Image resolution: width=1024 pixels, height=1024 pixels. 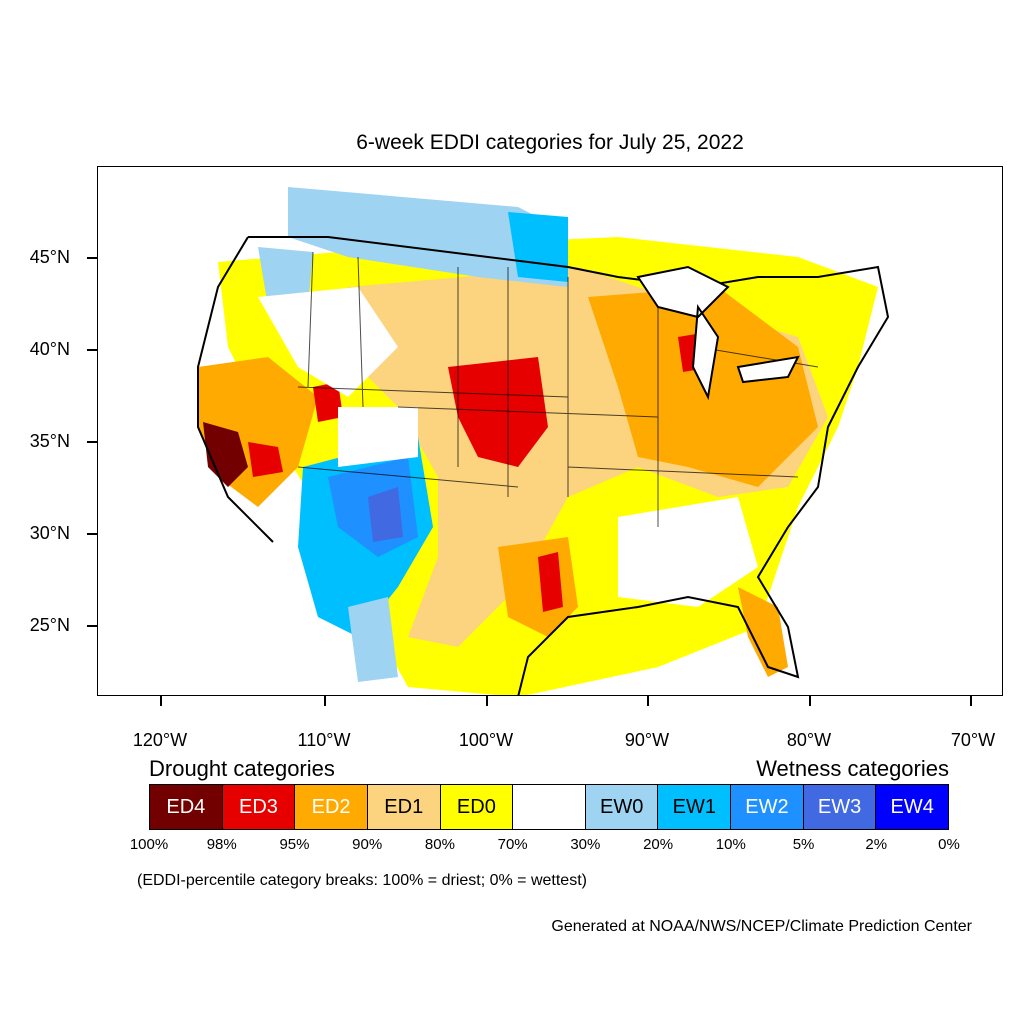 What do you see at coordinates (385, 514) in the screenshot?
I see `region-ew3-nm` at bounding box center [385, 514].